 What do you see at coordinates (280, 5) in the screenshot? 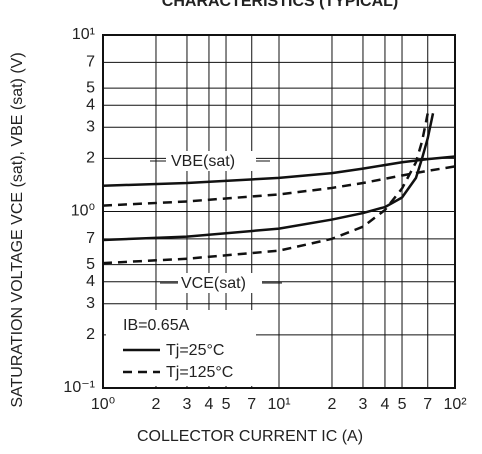
I see `chart-title: CHARACTERISTICS (TYPICAL)` at bounding box center [280, 5].